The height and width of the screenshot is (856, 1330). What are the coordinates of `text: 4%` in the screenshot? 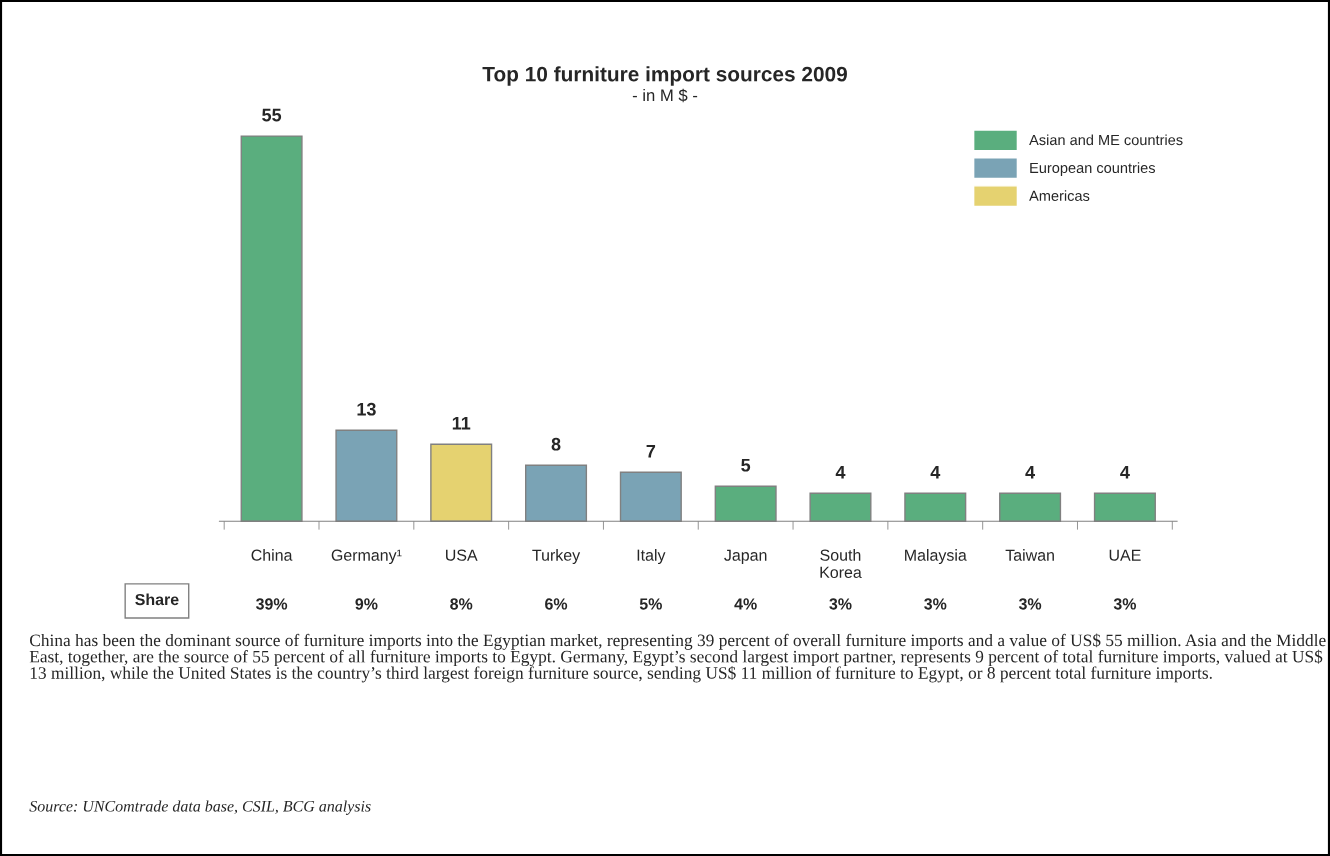 It's located at (745, 604).